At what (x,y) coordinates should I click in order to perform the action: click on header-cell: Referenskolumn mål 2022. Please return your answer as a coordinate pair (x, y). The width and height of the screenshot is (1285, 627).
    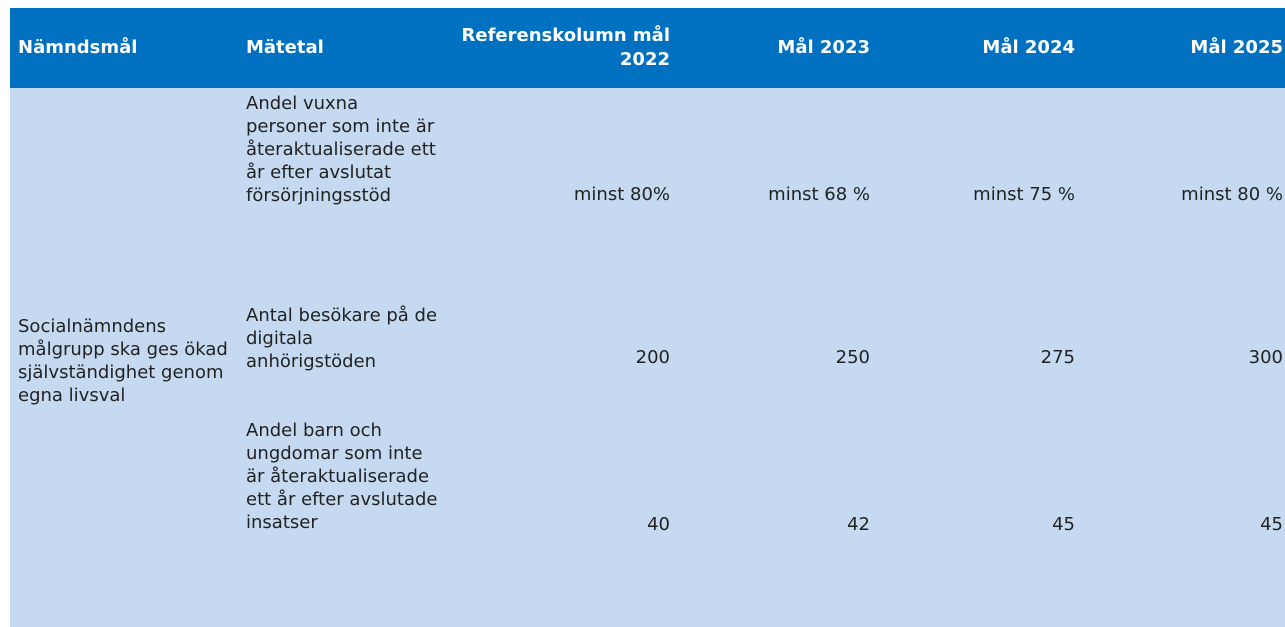
    Looking at the image, I should click on (561, 48).